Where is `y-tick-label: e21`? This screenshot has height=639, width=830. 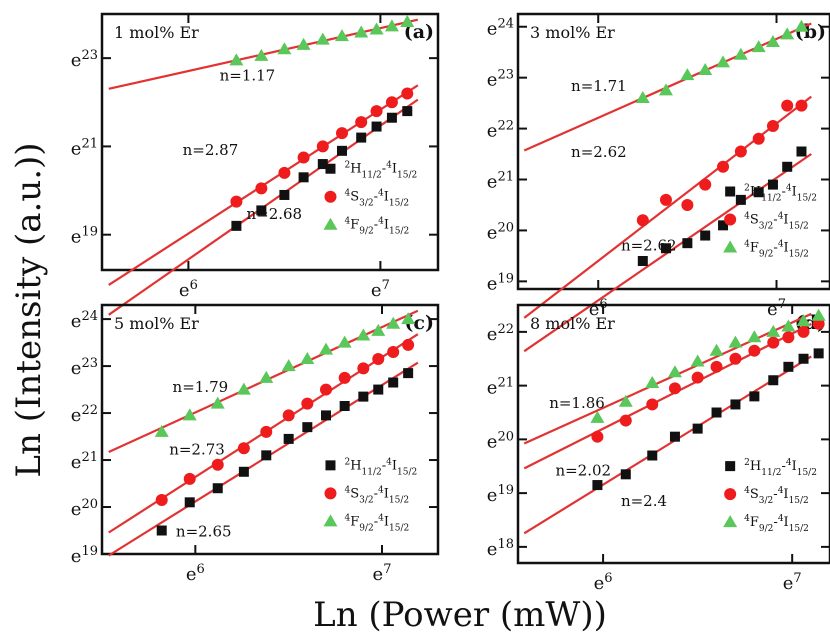 y-tick-label: e21 is located at coordinates (84, 462).